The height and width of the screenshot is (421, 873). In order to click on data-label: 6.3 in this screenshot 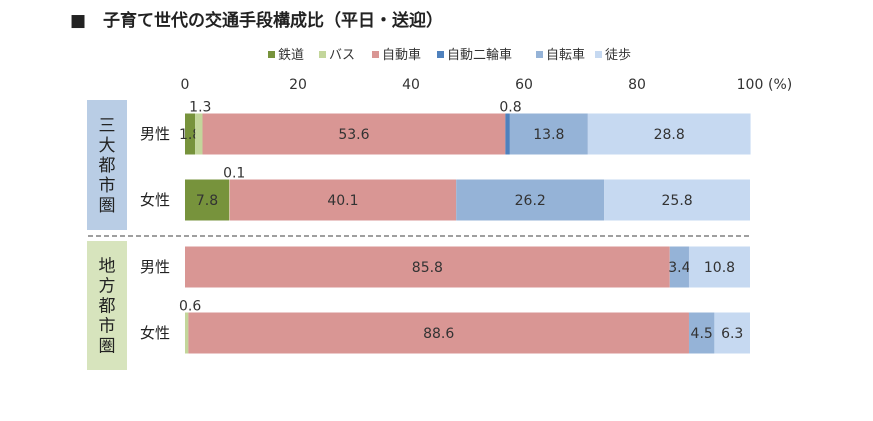, I will do `click(732, 334)`.